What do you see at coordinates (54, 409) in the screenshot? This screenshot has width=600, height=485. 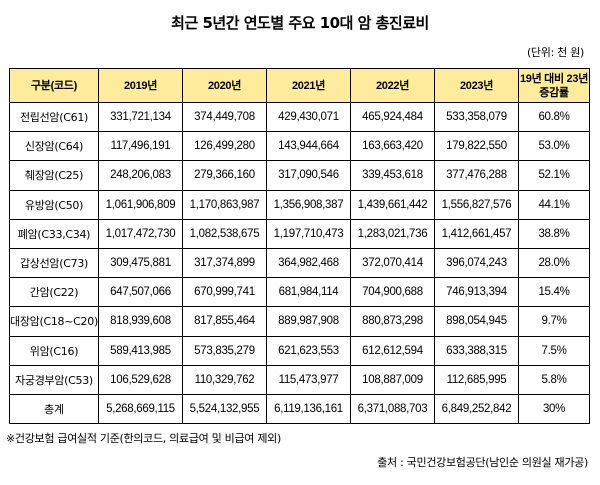 I see `row-category-cell: 총계` at bounding box center [54, 409].